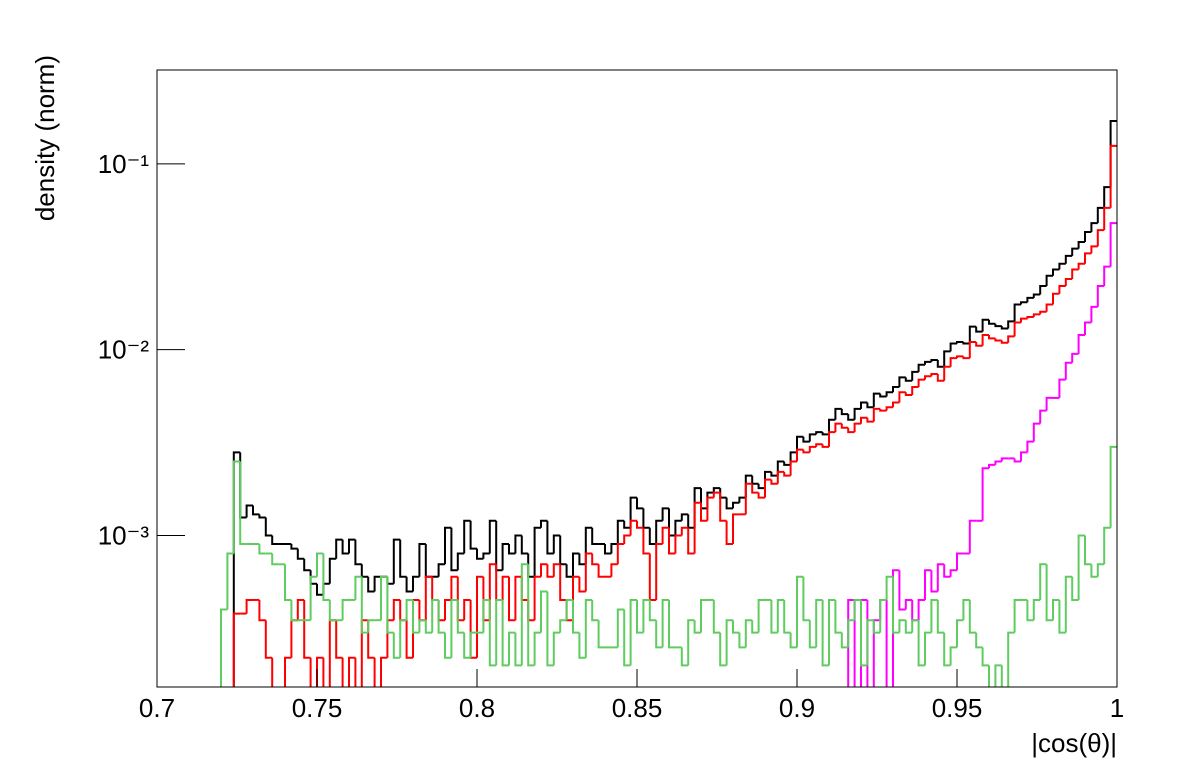 The image size is (1198, 773). What do you see at coordinates (1117, 708) in the screenshot?
I see `x-tick-label: 1` at bounding box center [1117, 708].